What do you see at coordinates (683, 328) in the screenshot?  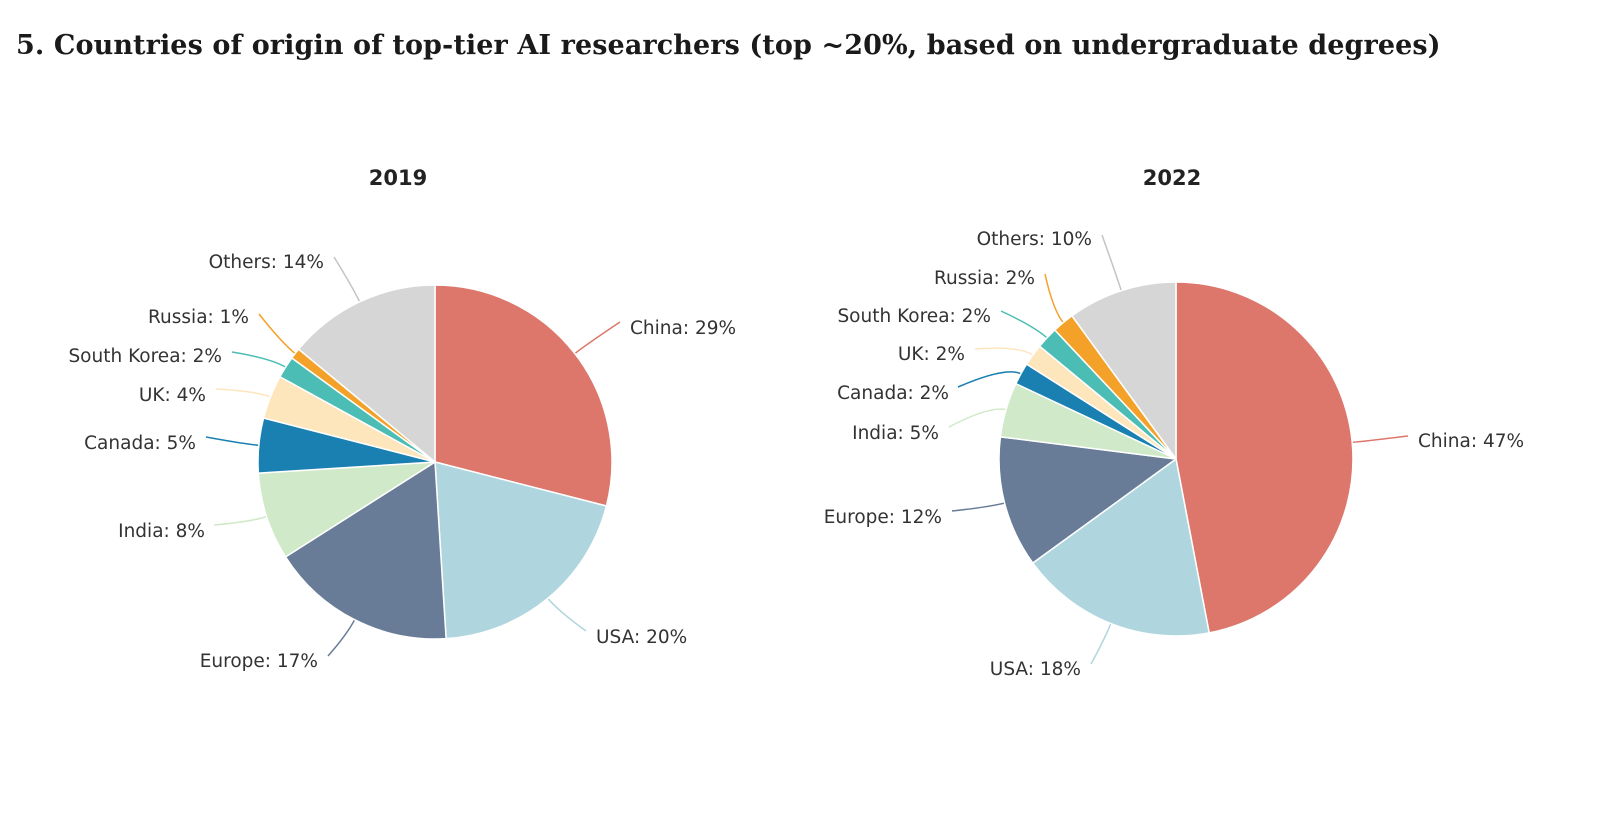 I see `slice-label-china: China: 29%` at bounding box center [683, 328].